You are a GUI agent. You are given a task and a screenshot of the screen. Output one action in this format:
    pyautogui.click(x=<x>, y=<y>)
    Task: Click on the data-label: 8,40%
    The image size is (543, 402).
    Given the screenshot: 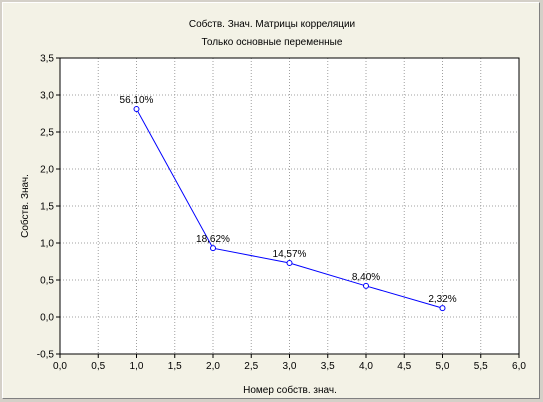 What is the action you would take?
    pyautogui.click(x=366, y=277)
    